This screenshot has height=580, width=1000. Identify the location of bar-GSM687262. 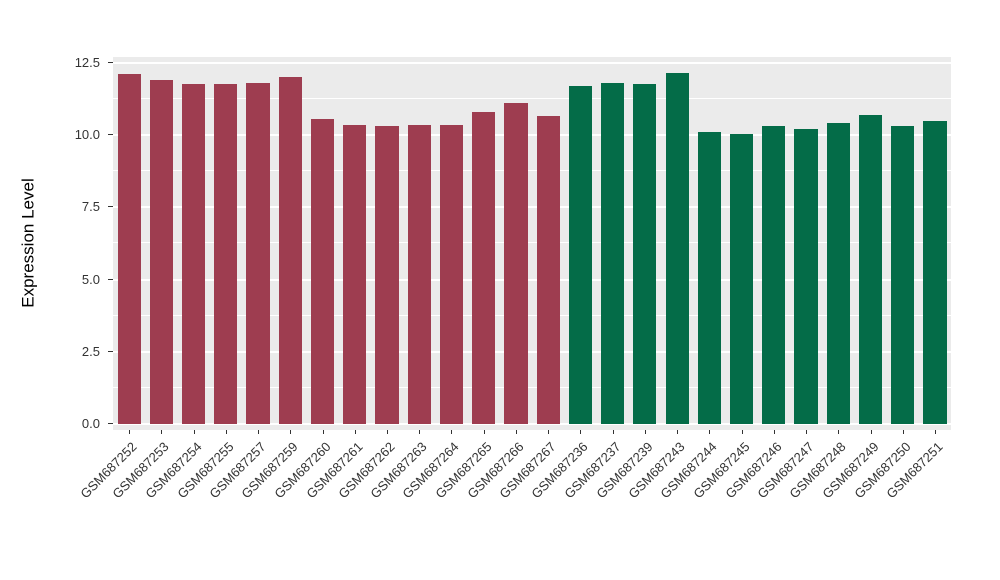
(387, 275).